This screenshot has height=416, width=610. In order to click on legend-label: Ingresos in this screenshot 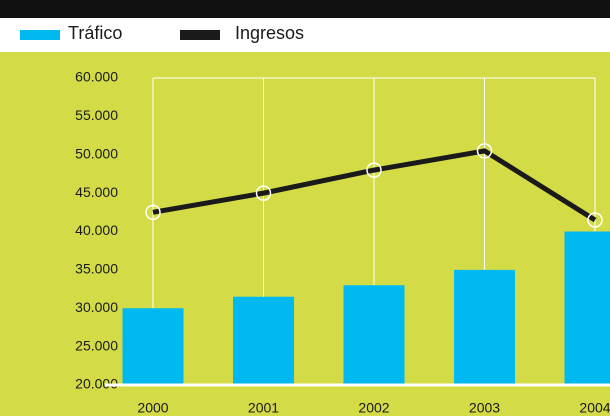, I will do `click(269, 33)`.